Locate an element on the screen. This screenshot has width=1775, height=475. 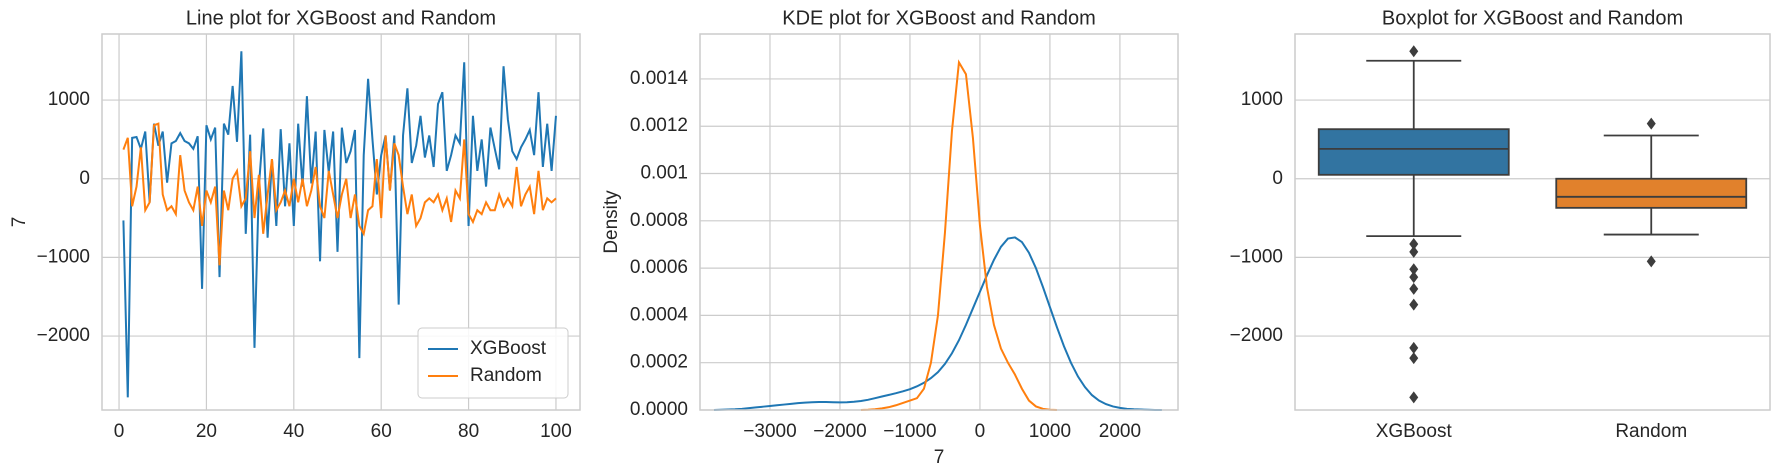
x-tick-label: 1000 is located at coordinates (1050, 431).